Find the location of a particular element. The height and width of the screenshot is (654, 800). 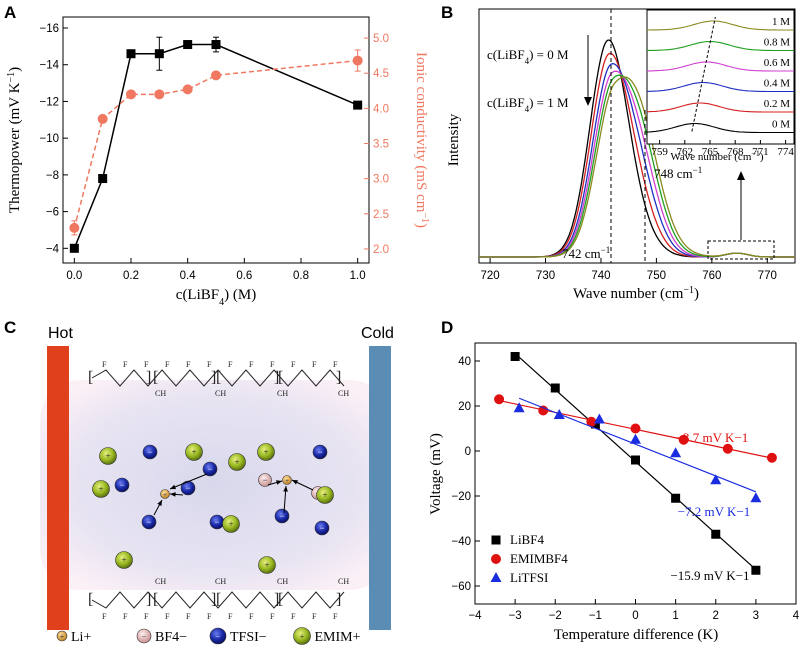

d-point-triangle is located at coordinates (519, 407).